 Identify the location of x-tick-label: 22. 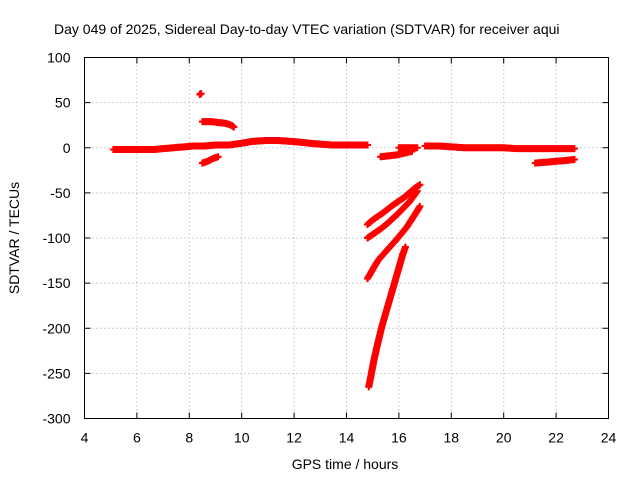
(556, 438).